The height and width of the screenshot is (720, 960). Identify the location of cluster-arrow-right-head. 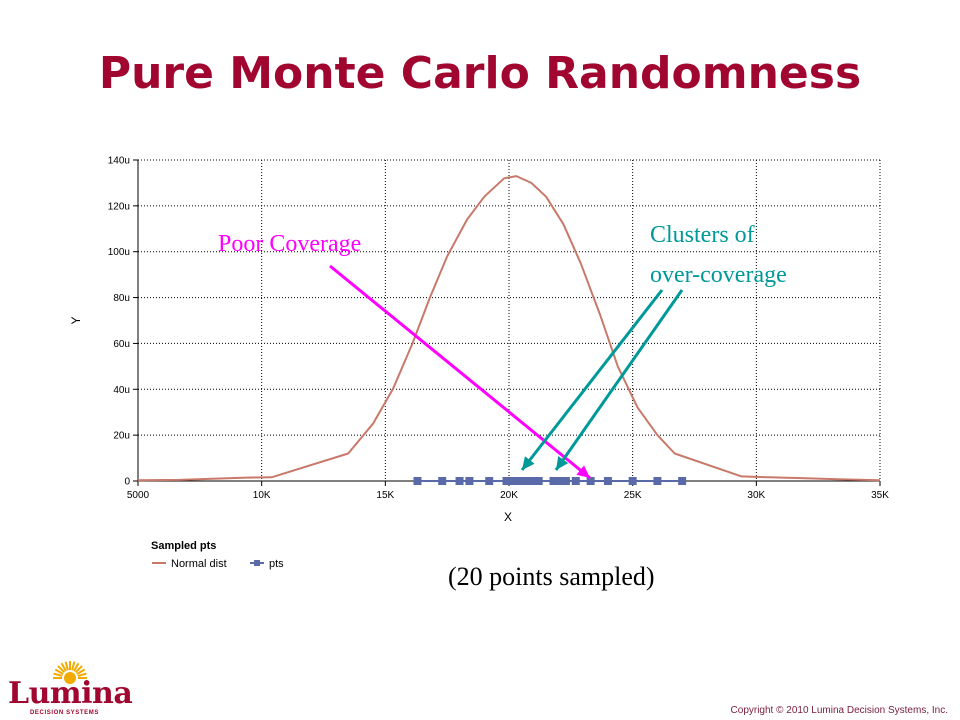
(562, 463).